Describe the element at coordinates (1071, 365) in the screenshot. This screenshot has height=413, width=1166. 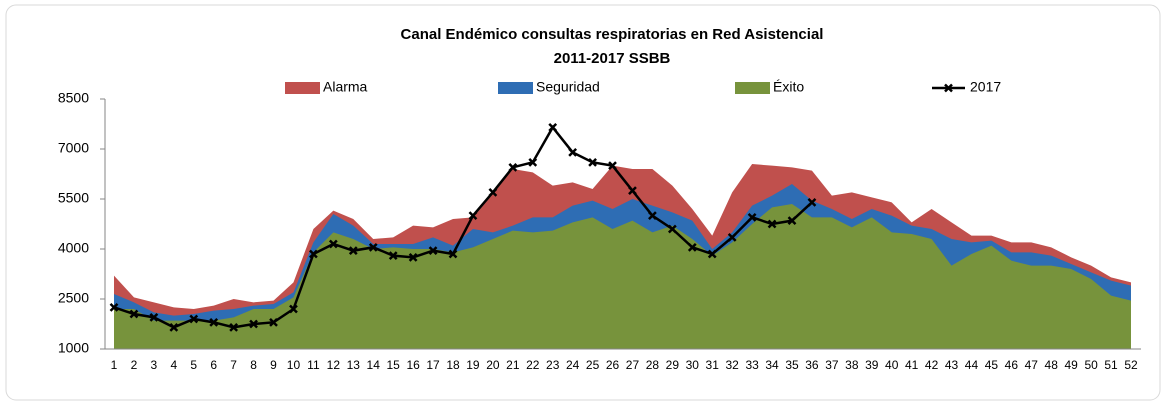
I see `x-tick-label: 49` at that location.